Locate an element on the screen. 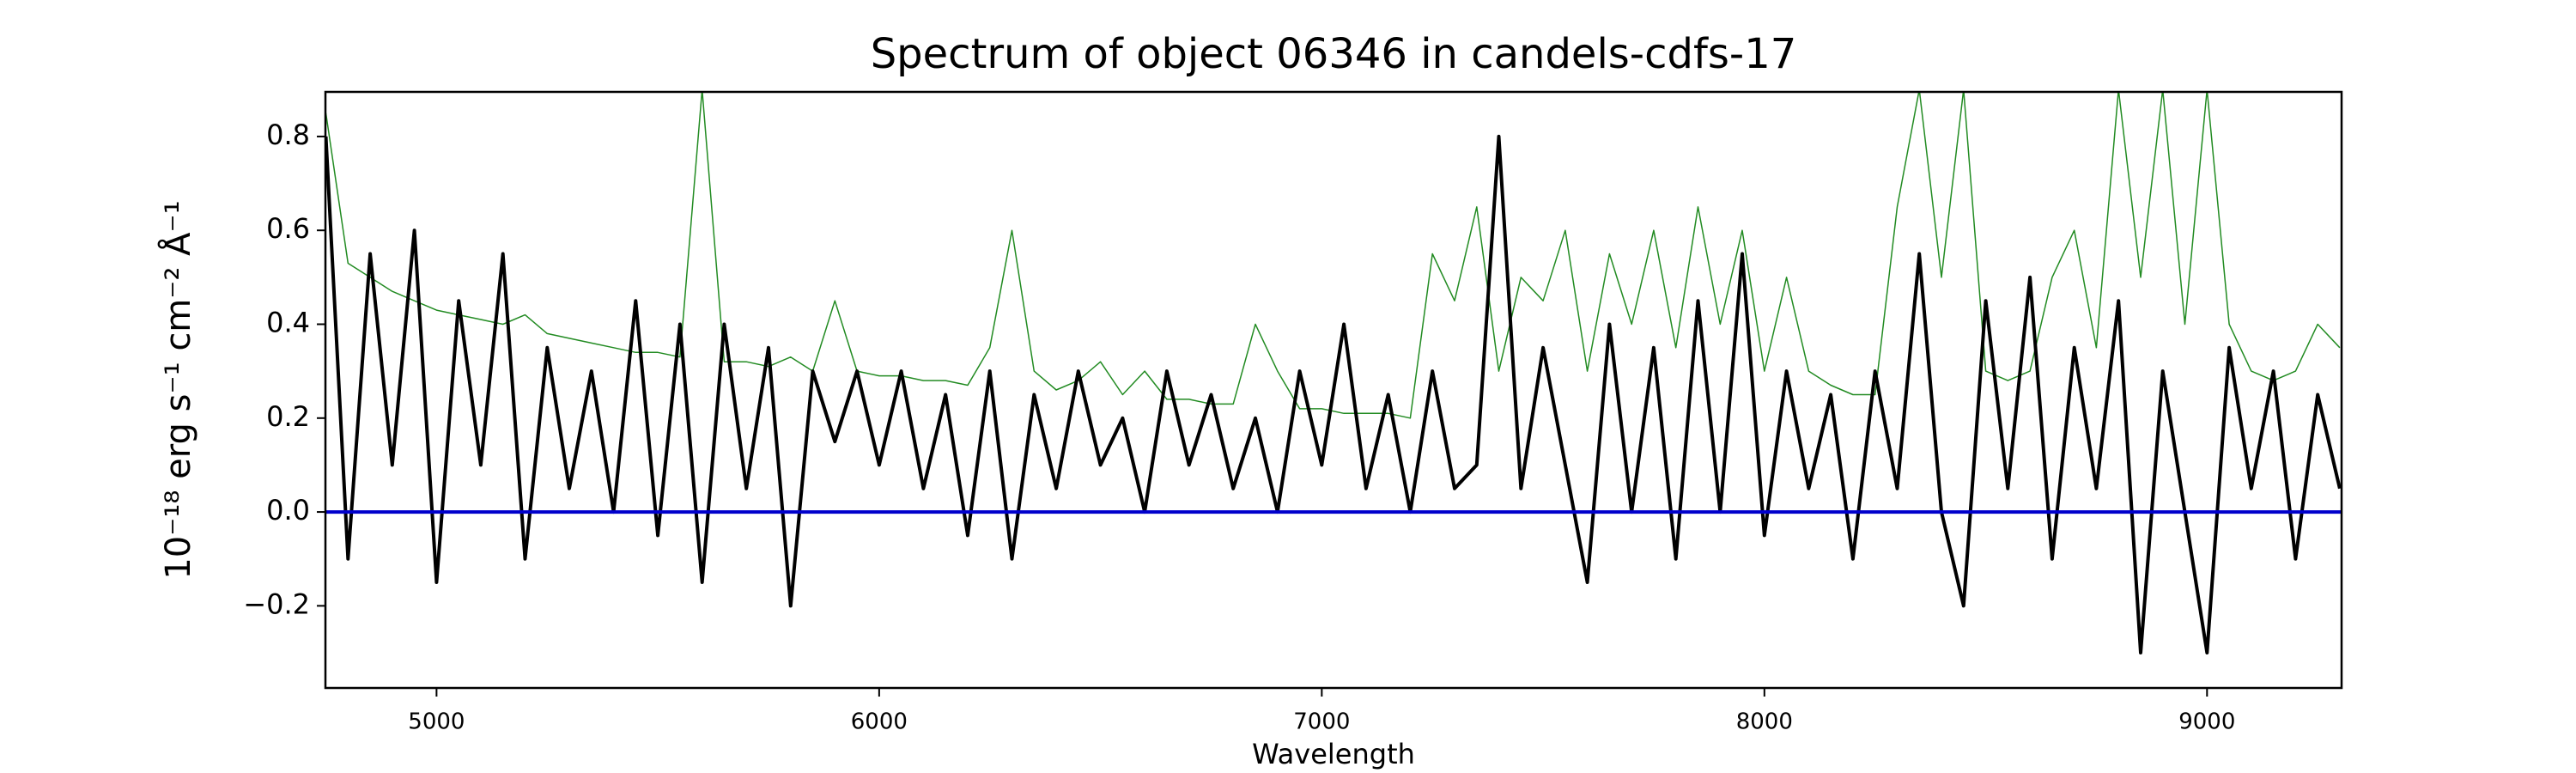 The width and height of the screenshot is (2576, 773). y-tick-label: 0.0 is located at coordinates (288, 510).